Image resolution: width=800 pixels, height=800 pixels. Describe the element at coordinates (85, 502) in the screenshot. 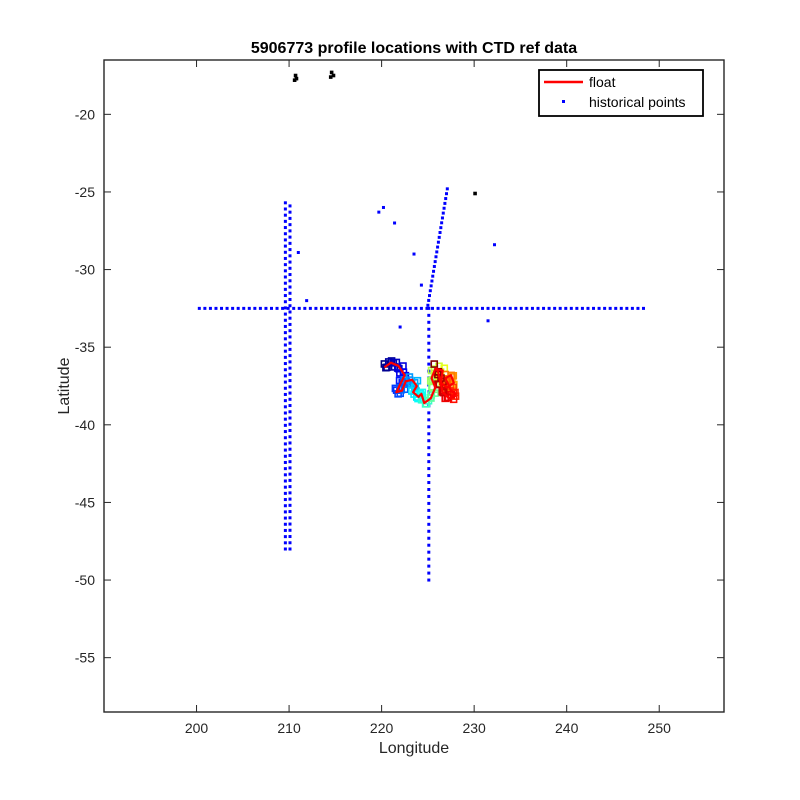

I see `y-tick-label: -45` at that location.